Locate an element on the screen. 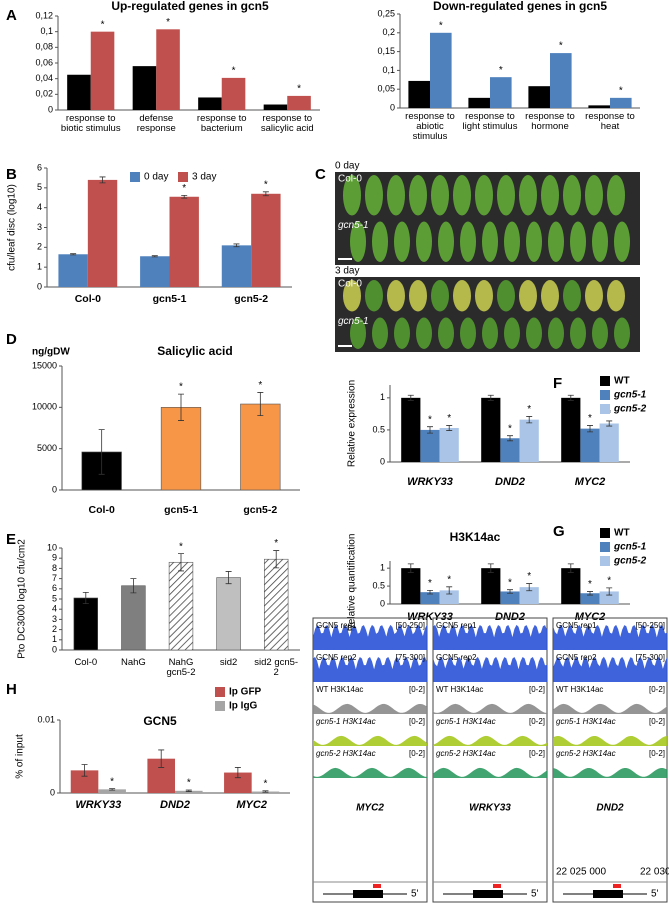  tss-marker is located at coordinates (497, 886).